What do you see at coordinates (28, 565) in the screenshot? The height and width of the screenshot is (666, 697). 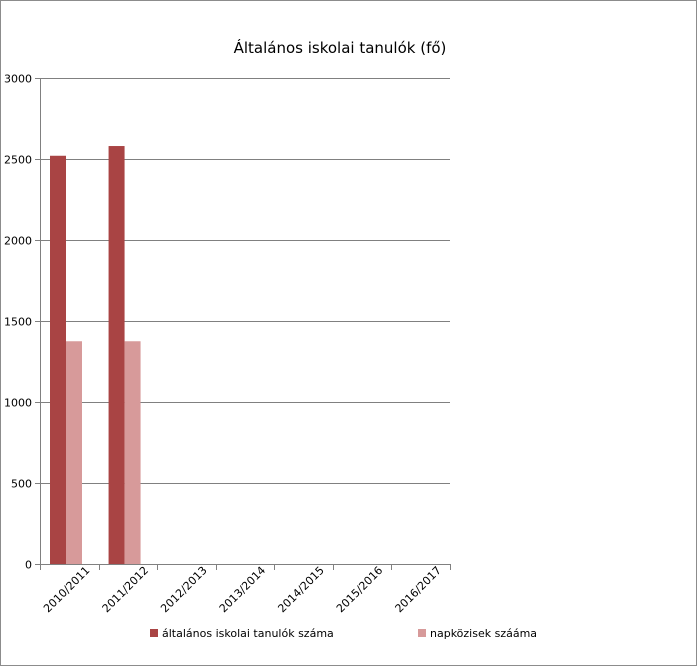 I see `y-axis-label: 0` at bounding box center [28, 565].